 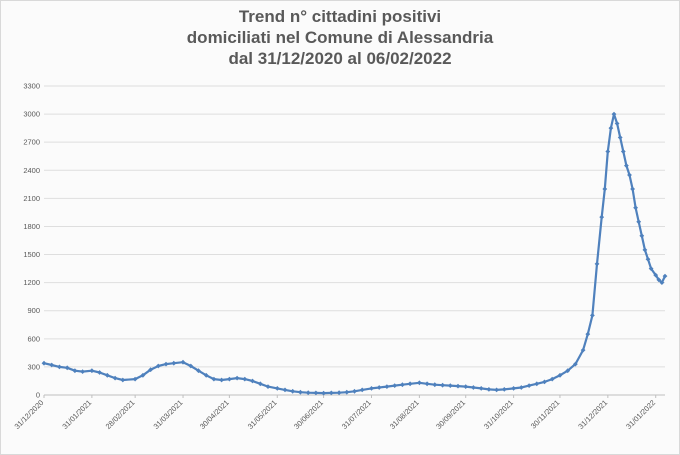 I want to click on x-tick-label: 30/09/2021, so click(x=450, y=414).